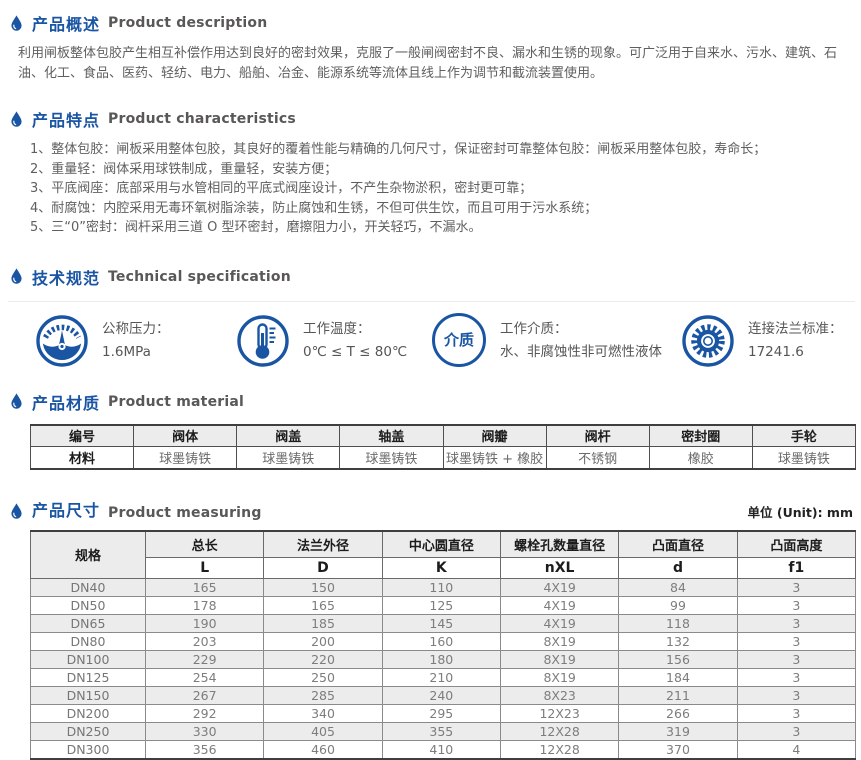  I want to click on material-header-row: 编号 阀体 阀盖 轴盖 阀瓣 阀杆 密封圈 手轮, so click(443, 435).